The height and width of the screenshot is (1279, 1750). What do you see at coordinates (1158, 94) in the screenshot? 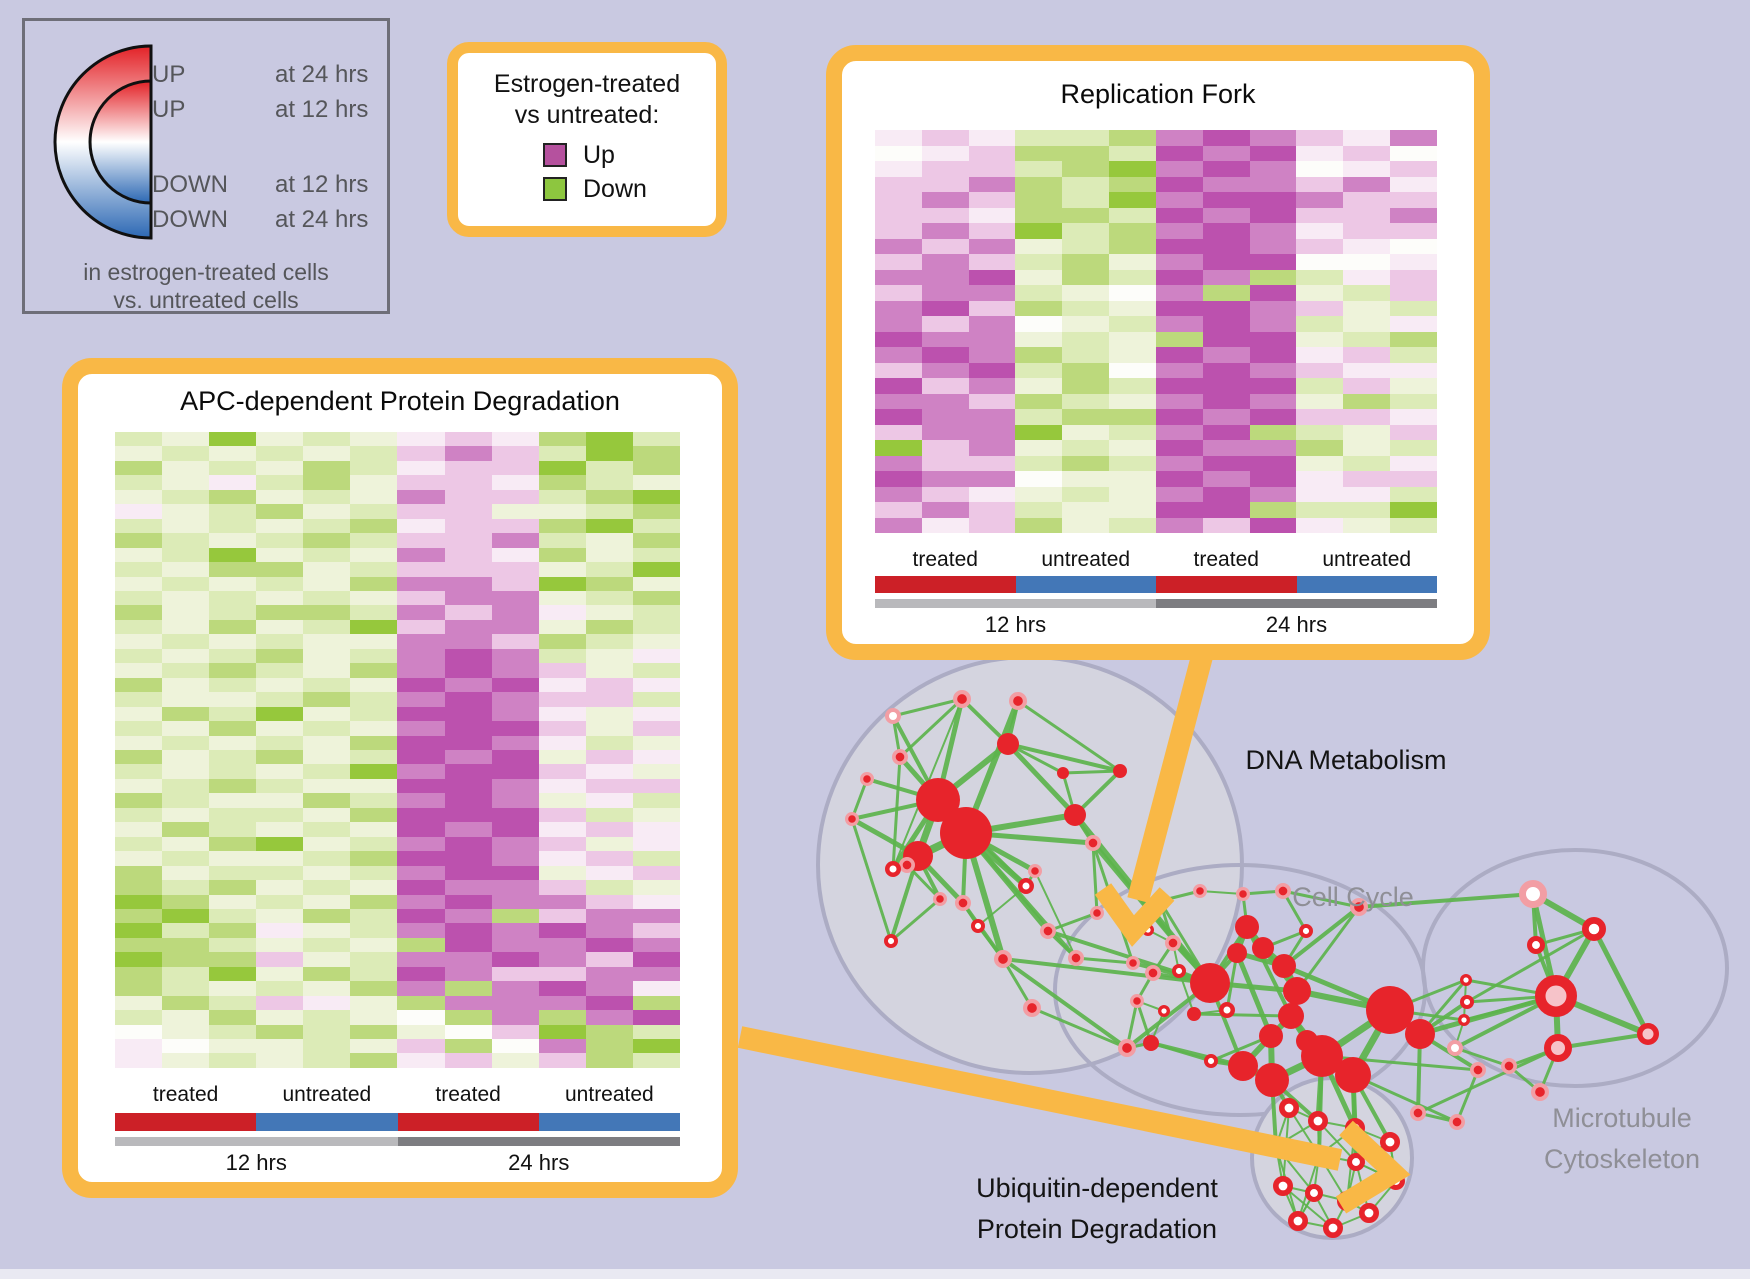
I see `panel-title-replication-fork: Replication Fork` at bounding box center [1158, 94].